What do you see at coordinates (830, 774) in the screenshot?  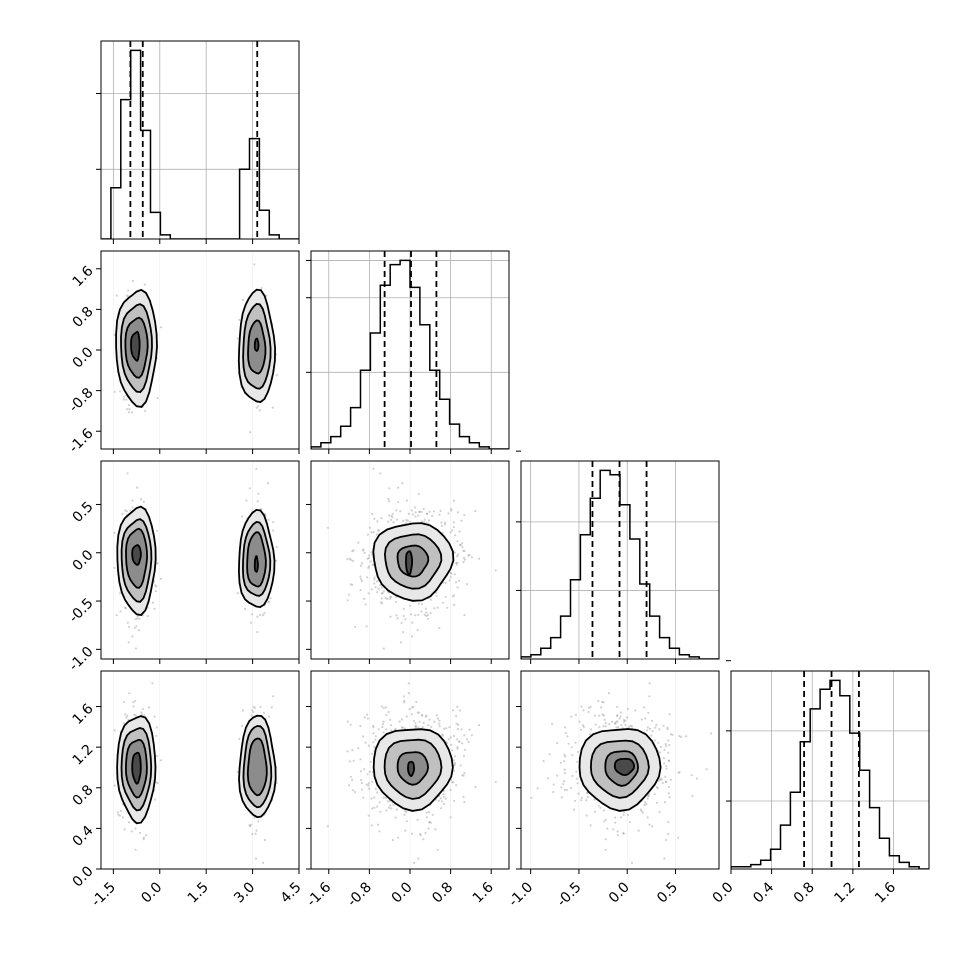 I see `histogram-step-line` at bounding box center [830, 774].